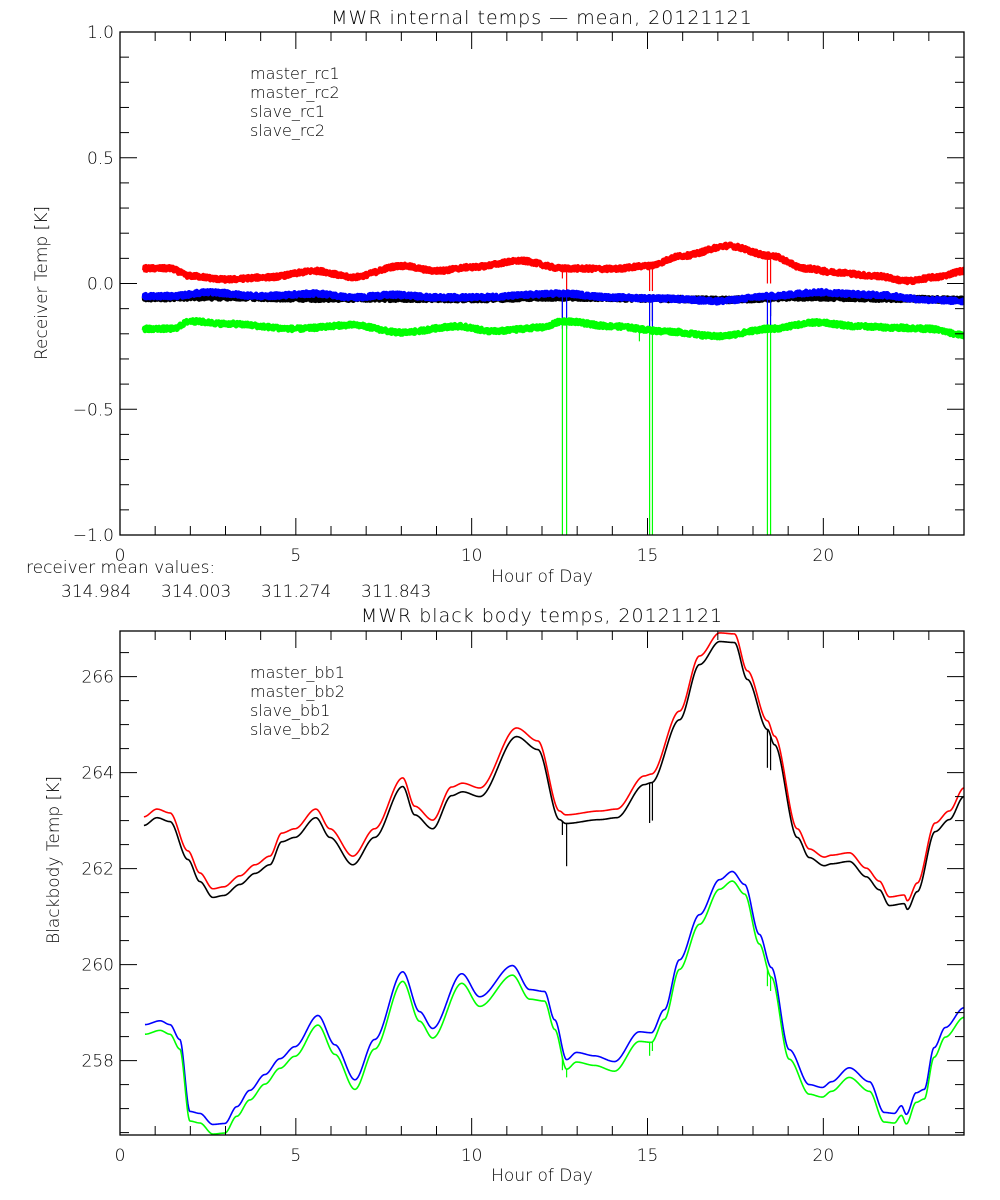  Describe the element at coordinates (98, 678) in the screenshot. I see `y-tick-label: 266` at that location.